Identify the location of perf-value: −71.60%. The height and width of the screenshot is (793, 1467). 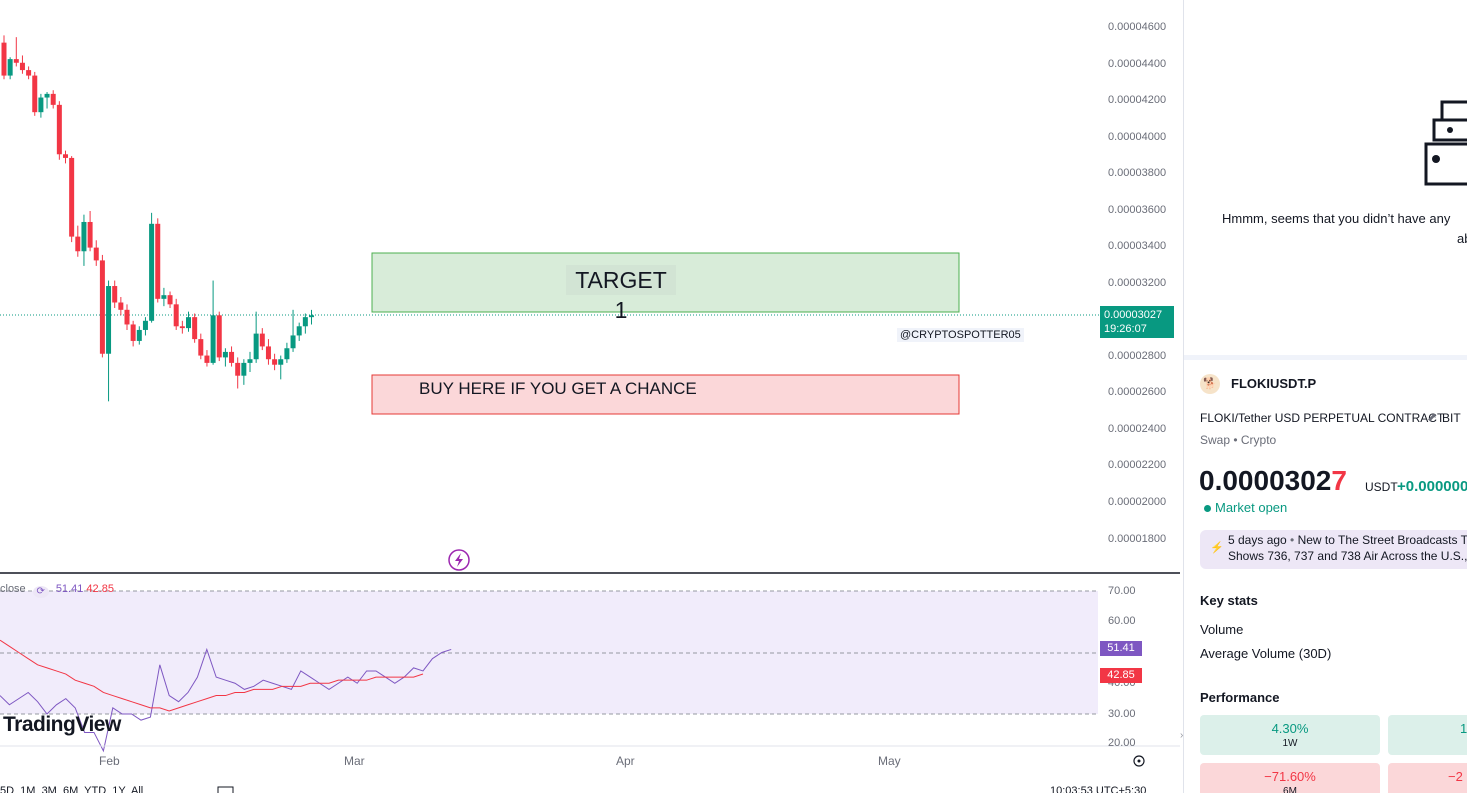
(1290, 776).